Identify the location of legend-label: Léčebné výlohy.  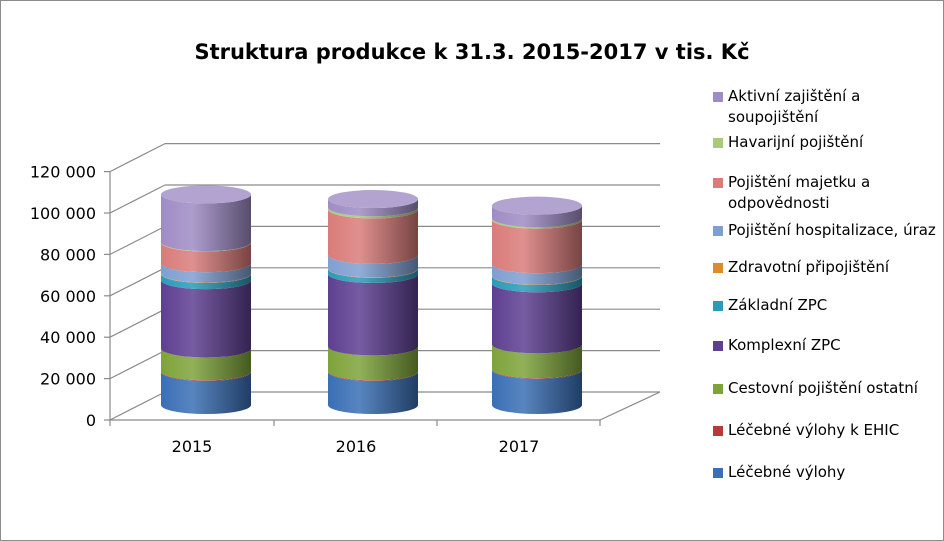
(787, 472).